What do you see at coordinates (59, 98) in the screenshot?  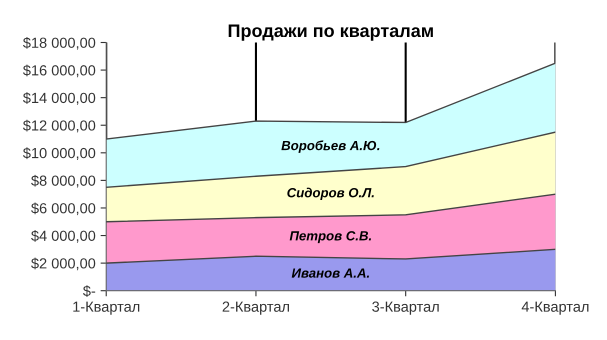 I see `y-tick-label: $14 000,00` at bounding box center [59, 98].